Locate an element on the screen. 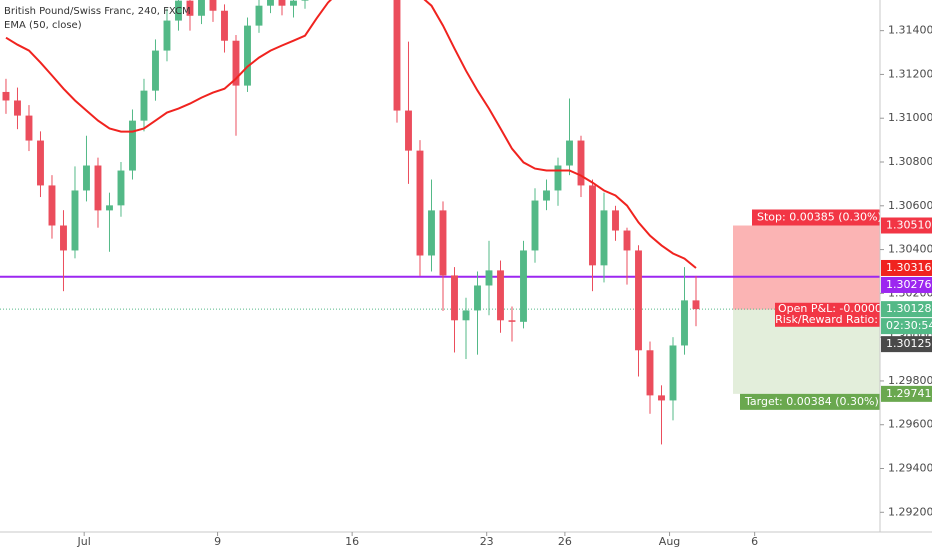 Image resolution: width=932 pixels, height=550 pixels. x-tick-label: 6 is located at coordinates (754, 541).